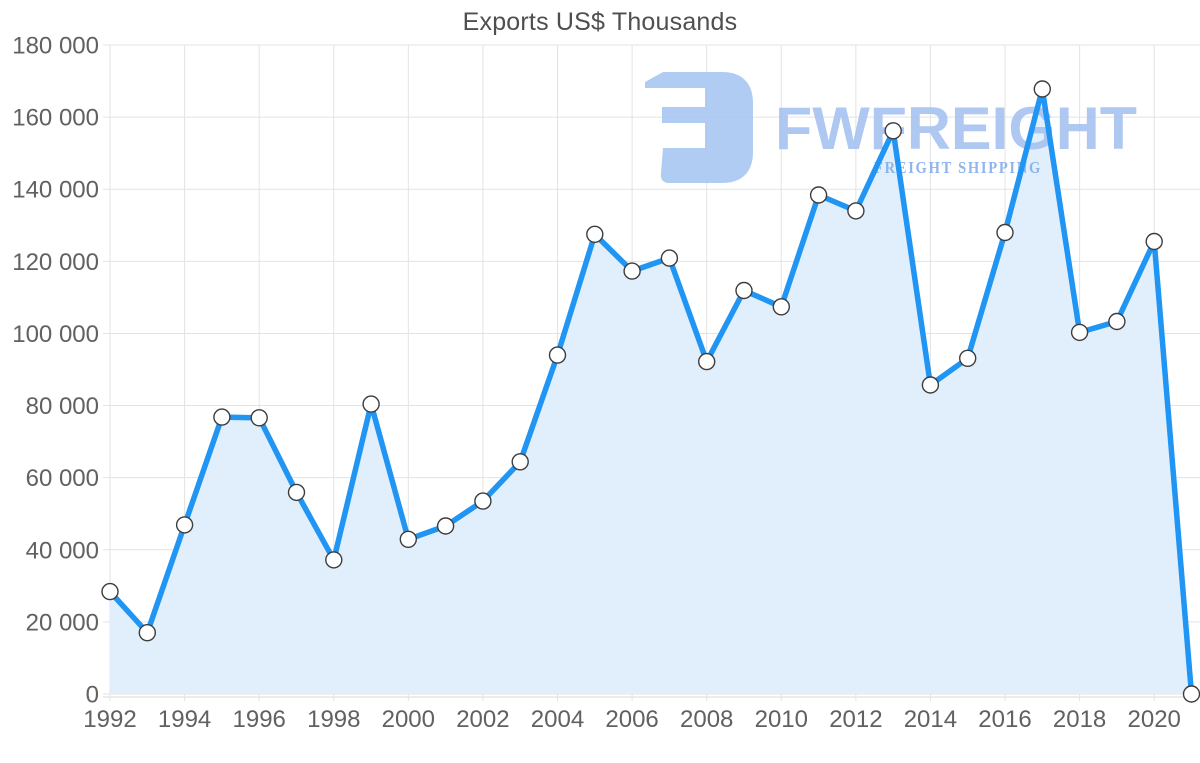  I want to click on x-axis-tick-label: 2010, so click(781, 719).